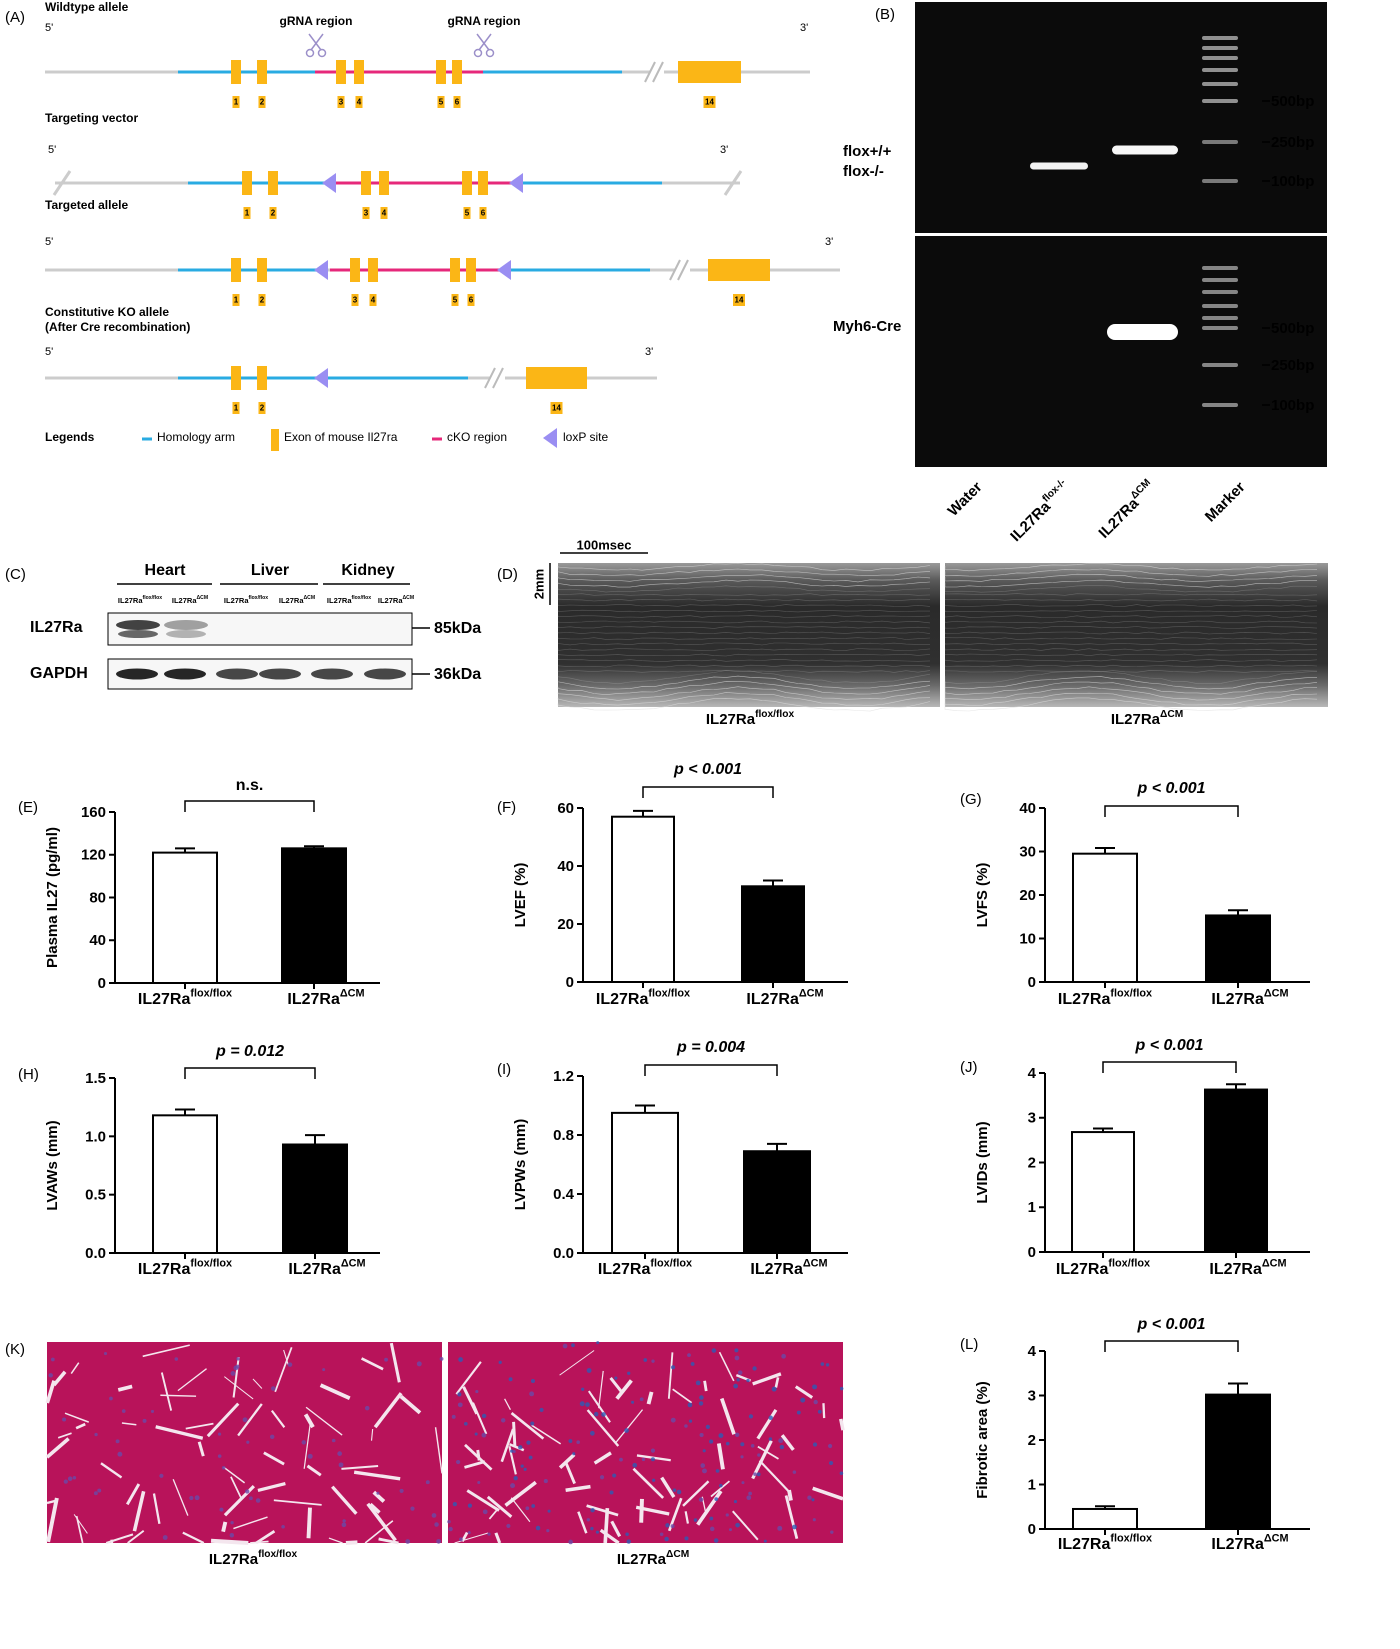 The width and height of the screenshot is (1400, 1649). I want to click on group-label: IL27Raflox/flox, so click(253, 1558).